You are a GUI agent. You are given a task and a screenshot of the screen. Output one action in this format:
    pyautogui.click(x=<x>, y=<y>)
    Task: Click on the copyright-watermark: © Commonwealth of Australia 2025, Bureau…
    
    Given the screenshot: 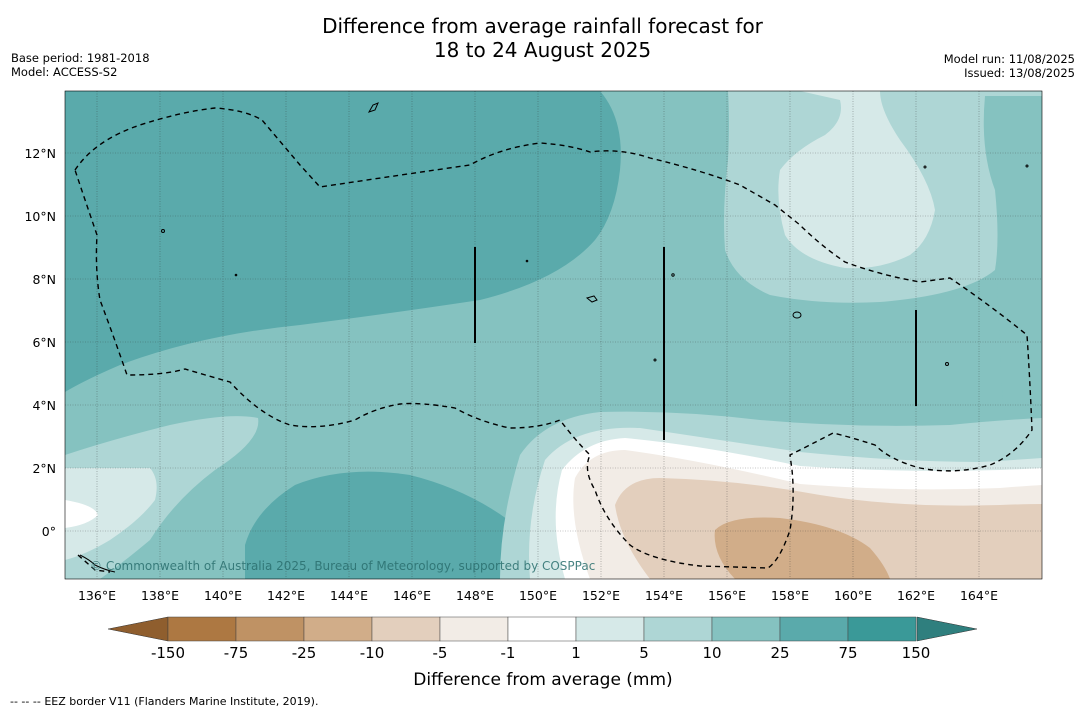 What is the action you would take?
    pyautogui.click(x=342, y=566)
    